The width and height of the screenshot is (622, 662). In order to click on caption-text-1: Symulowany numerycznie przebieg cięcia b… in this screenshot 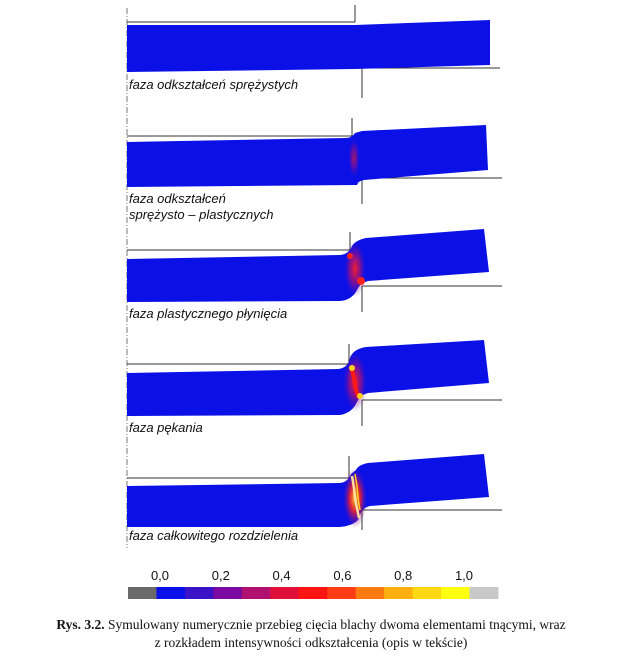, I will do `click(336, 624)`.